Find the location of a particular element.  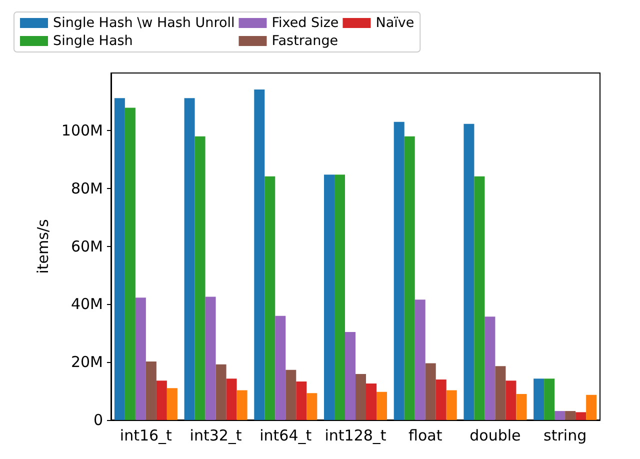

legend-label: Fastrange is located at coordinates (305, 41).